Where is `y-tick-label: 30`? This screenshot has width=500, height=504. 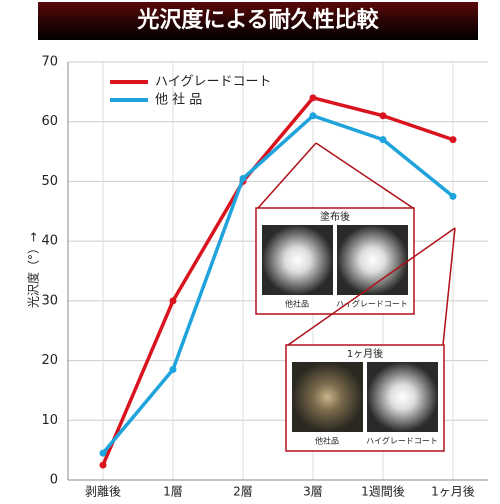 y-tick-label: 30 is located at coordinates (49, 300).